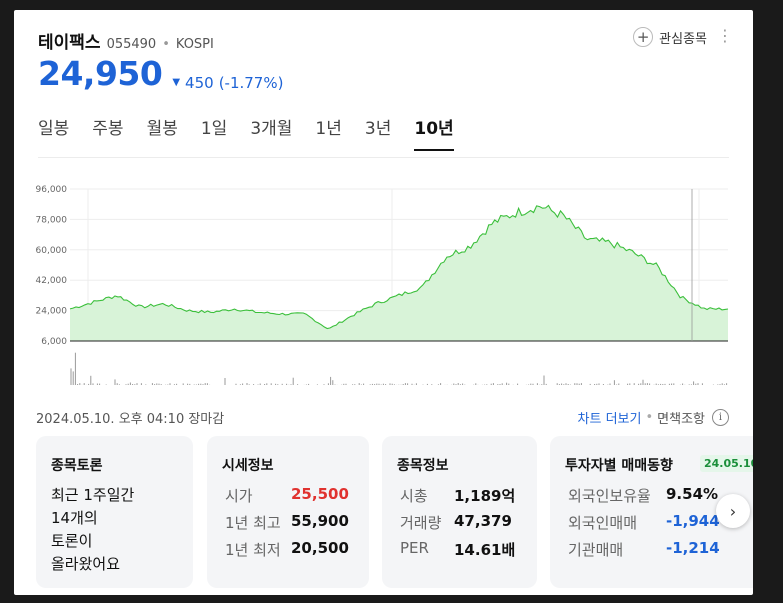  What do you see at coordinates (52, 190) in the screenshot?
I see `y-tick-label: 96,000` at bounding box center [52, 190].